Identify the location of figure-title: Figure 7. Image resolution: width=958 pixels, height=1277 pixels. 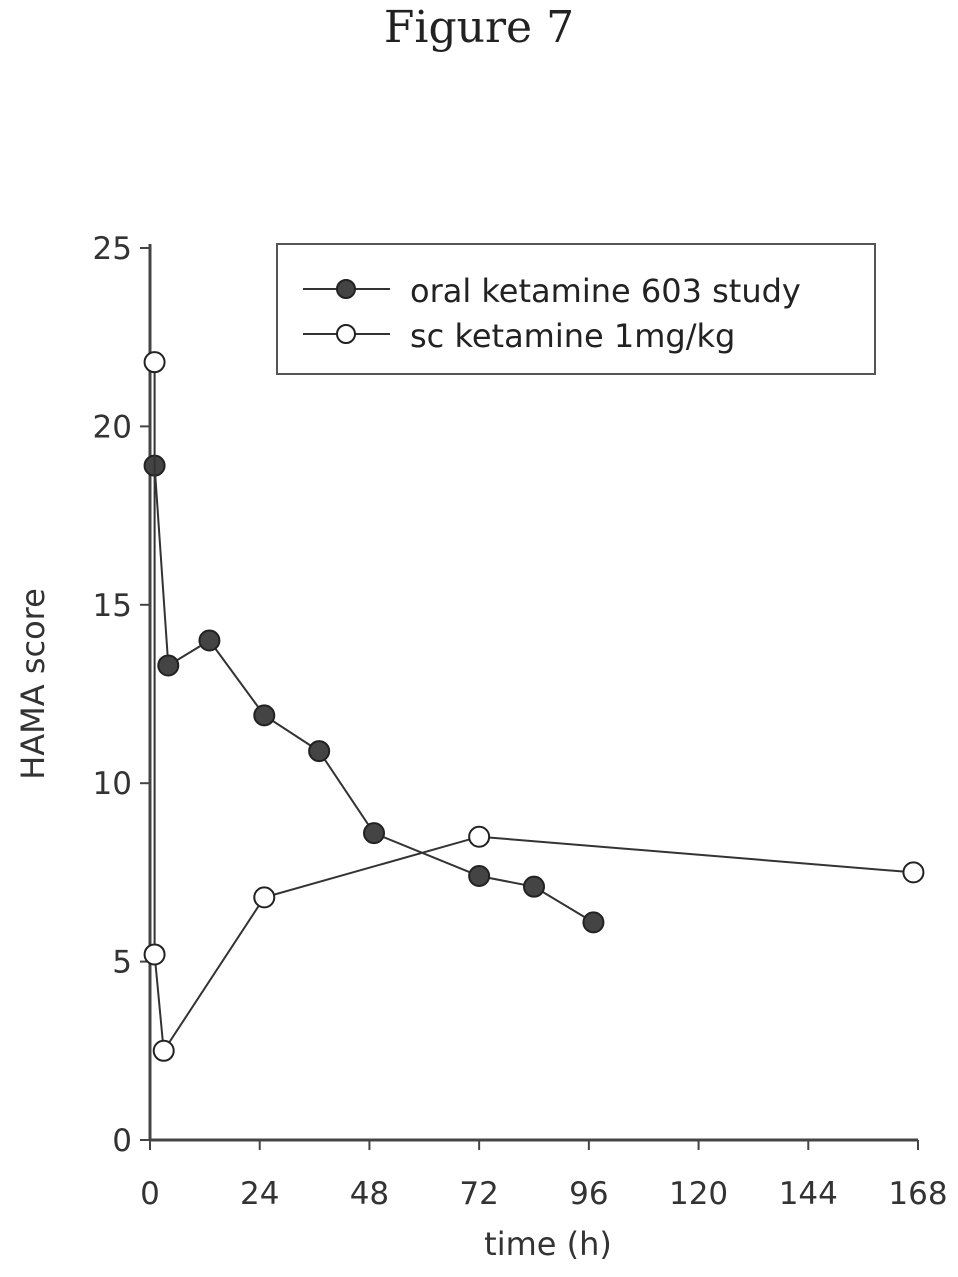
(479, 27).